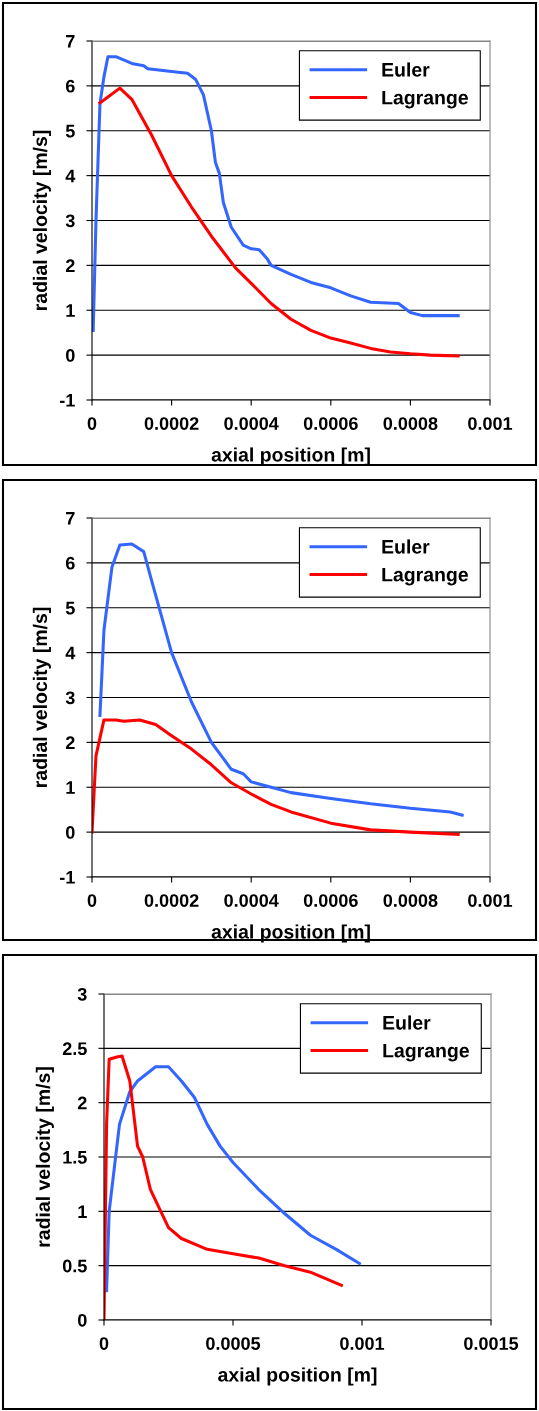 The height and width of the screenshot is (1411, 539). What do you see at coordinates (297, 1376) in the screenshot?
I see `x-axis-title: axial position [m]` at bounding box center [297, 1376].